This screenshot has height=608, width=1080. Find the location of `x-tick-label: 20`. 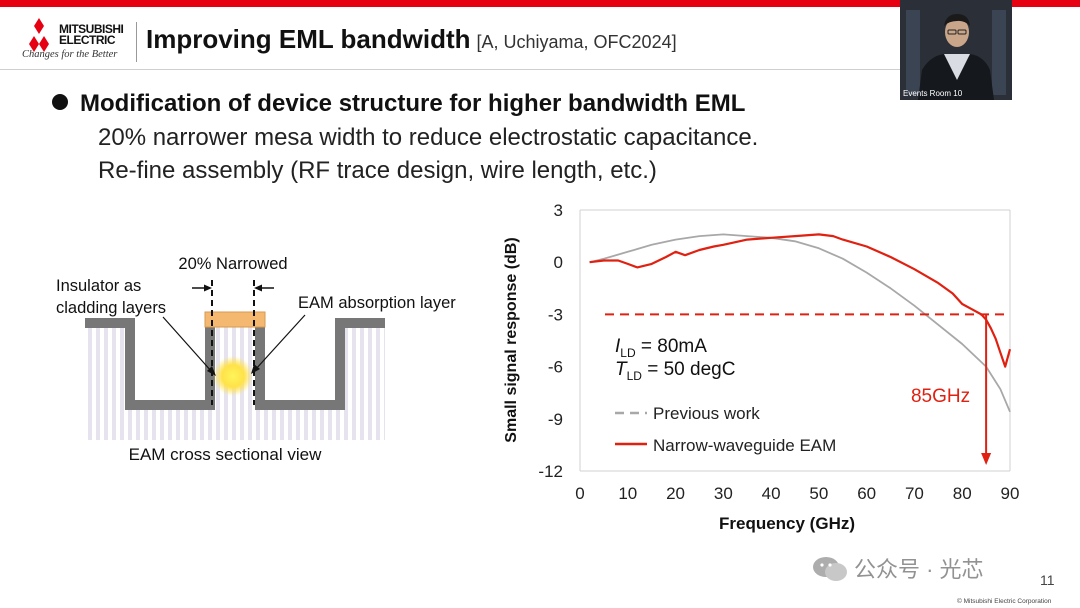

x-tick-label: 20 is located at coordinates (675, 493).